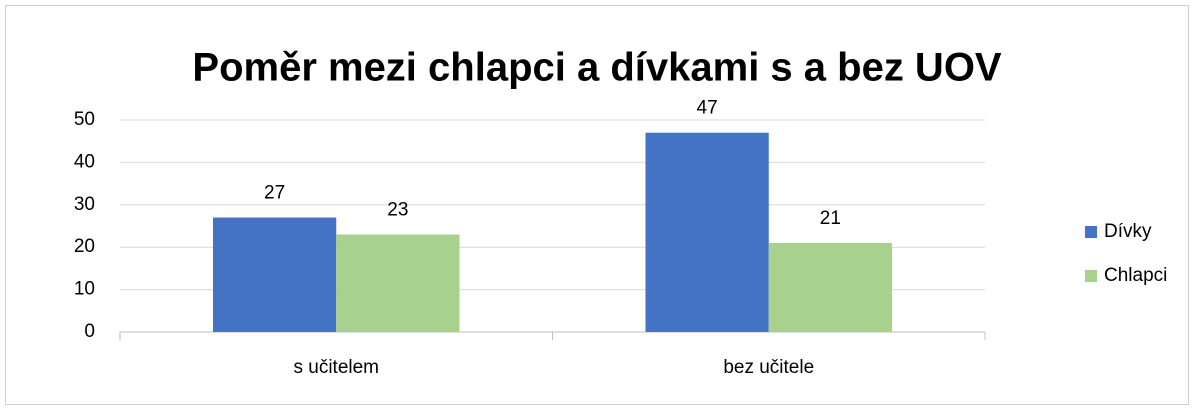  Describe the element at coordinates (336, 367) in the screenshot. I see `x-tick-label: s učitelem` at that location.